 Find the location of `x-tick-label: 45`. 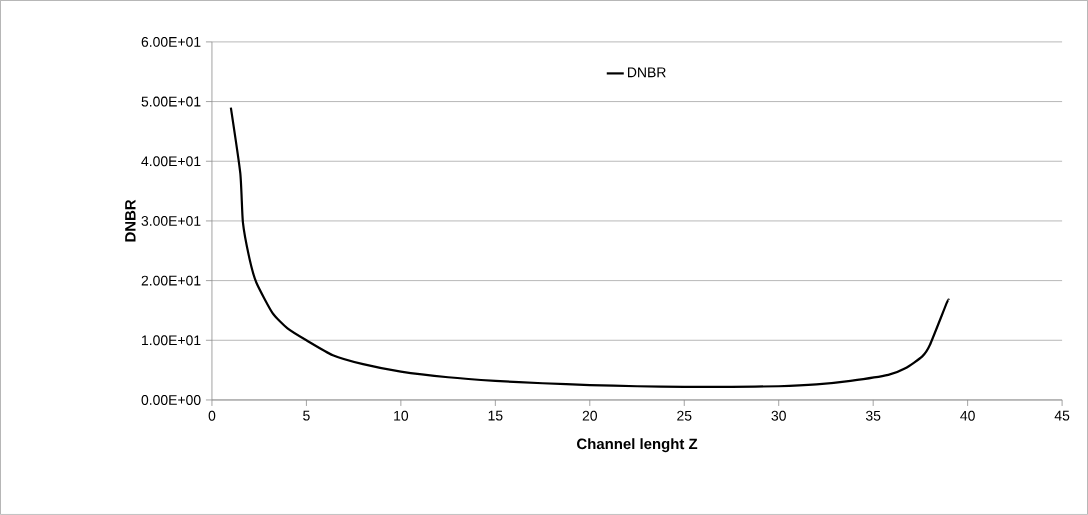

x-tick-label: 45 is located at coordinates (1062, 415).